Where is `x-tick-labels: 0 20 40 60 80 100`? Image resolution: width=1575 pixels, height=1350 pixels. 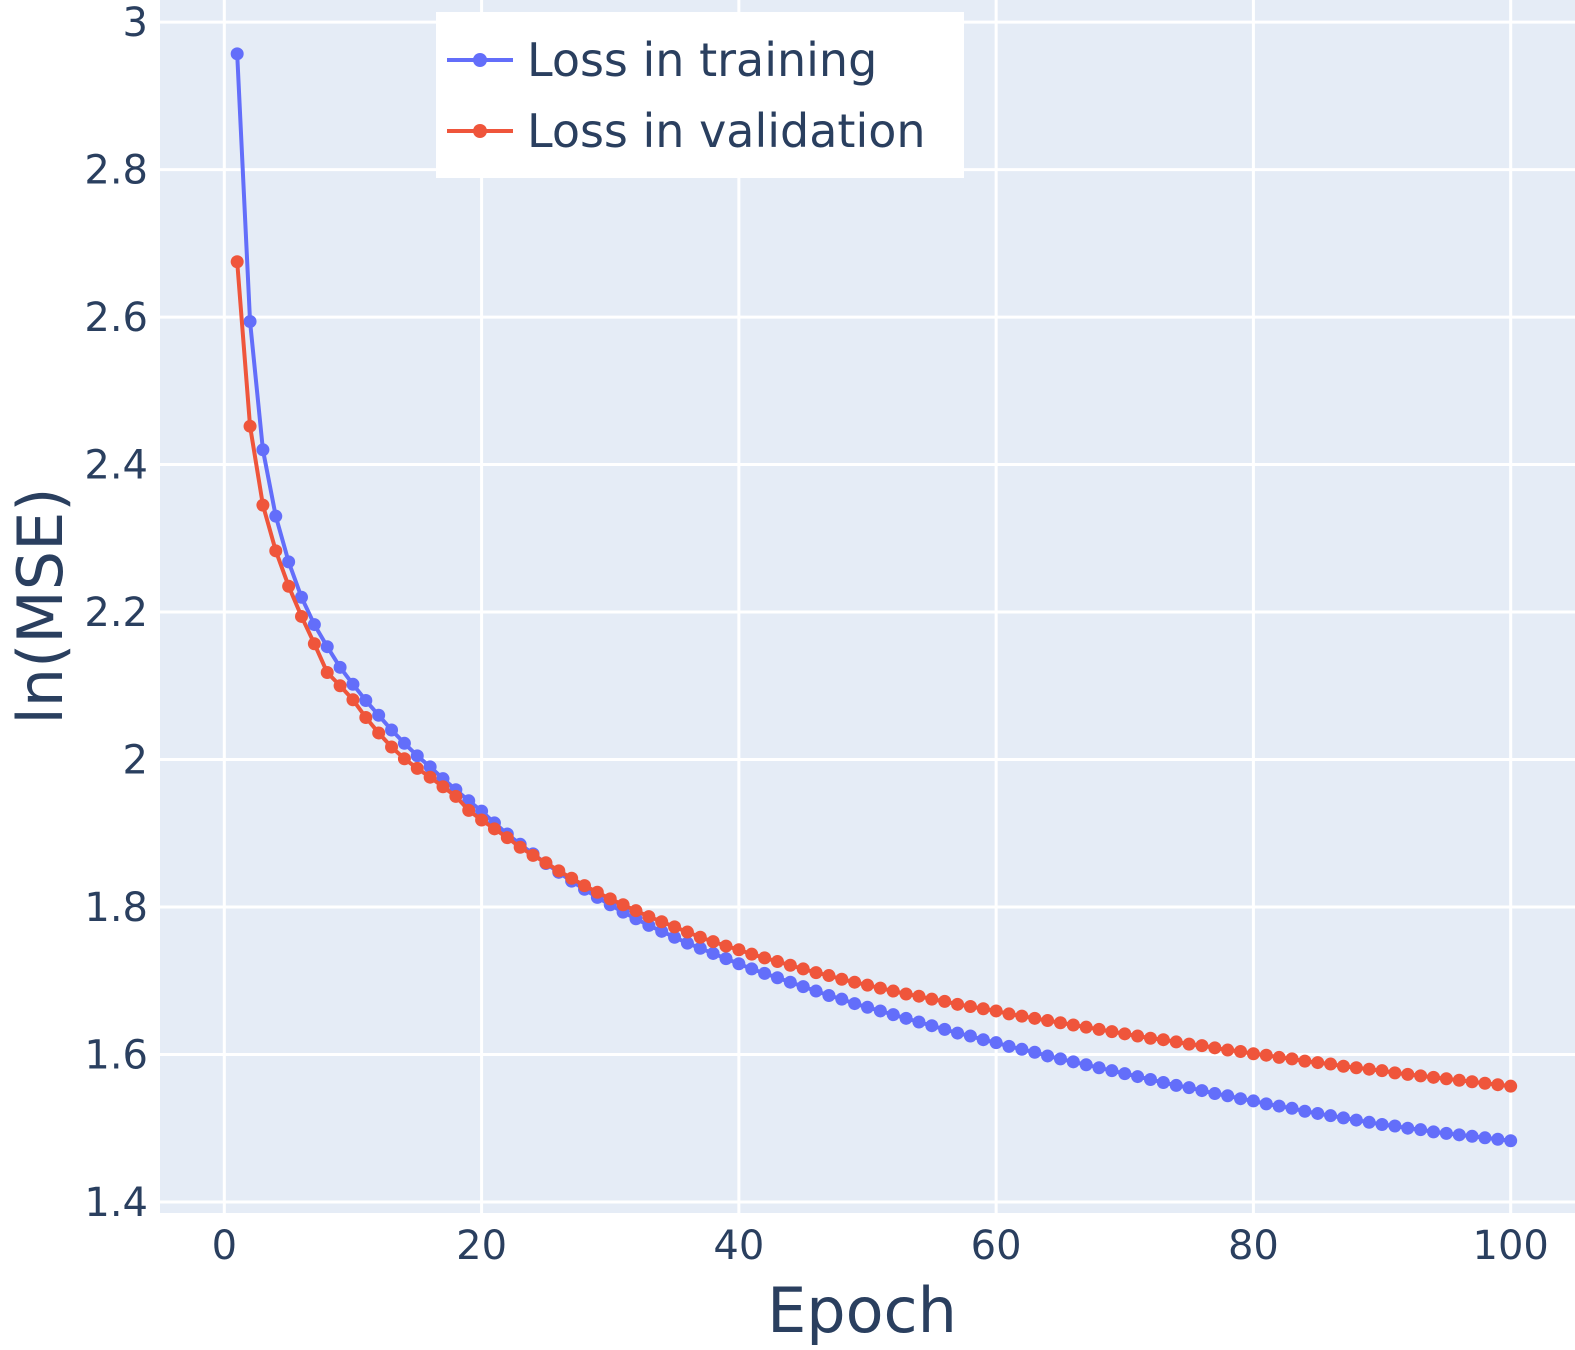 x-tick-labels: 0 20 40 60 80 100 is located at coordinates (880, 1246).